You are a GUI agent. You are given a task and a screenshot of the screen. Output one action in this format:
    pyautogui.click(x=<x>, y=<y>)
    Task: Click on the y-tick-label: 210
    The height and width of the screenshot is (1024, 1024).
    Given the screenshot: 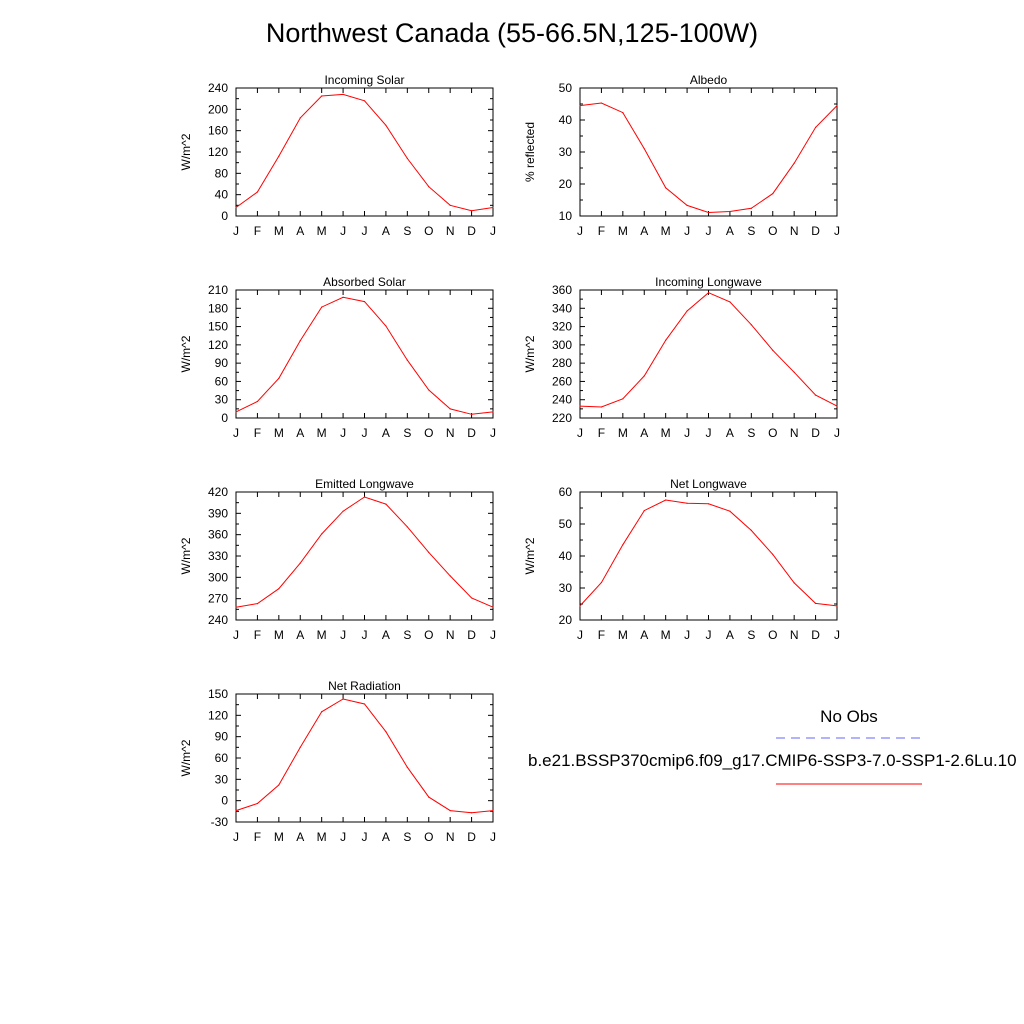 What is the action you would take?
    pyautogui.click(x=218, y=290)
    